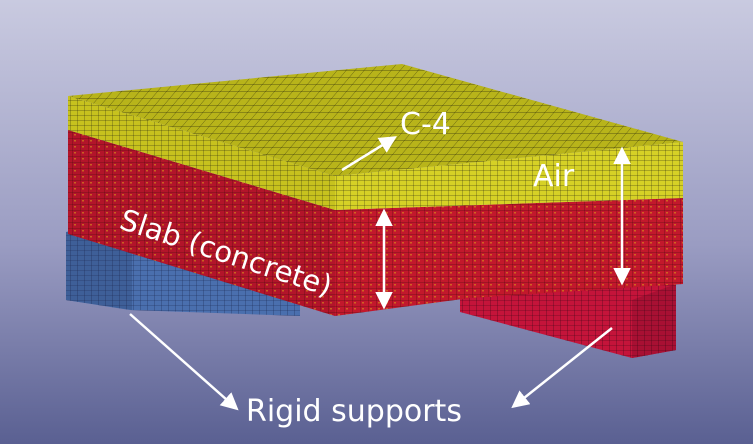 This screenshot has height=444, width=753. I want to click on c4-label: C-4, so click(425, 124).